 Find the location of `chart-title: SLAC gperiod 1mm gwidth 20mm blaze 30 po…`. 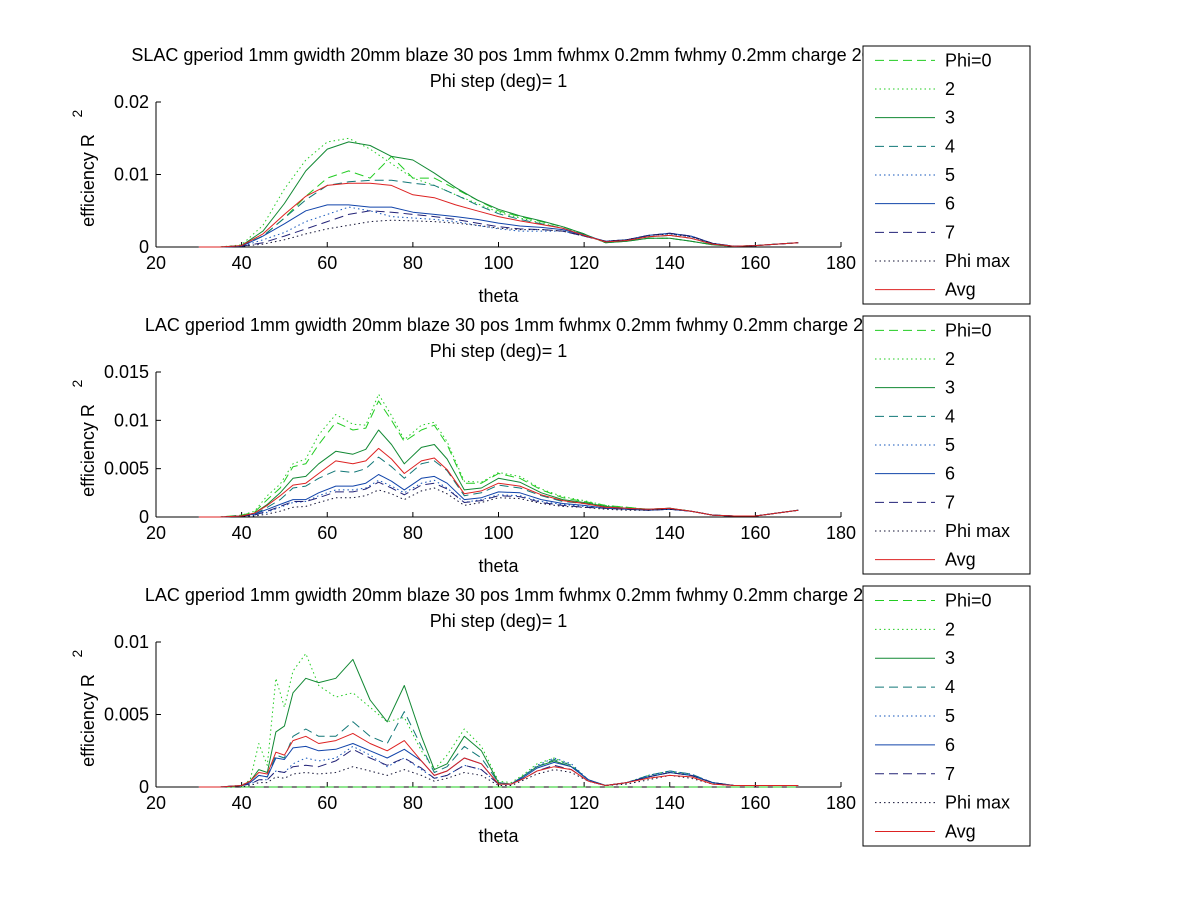

chart-title: SLAC gperiod 1mm gwidth 20mm blaze 30 po… is located at coordinates (553, 55).